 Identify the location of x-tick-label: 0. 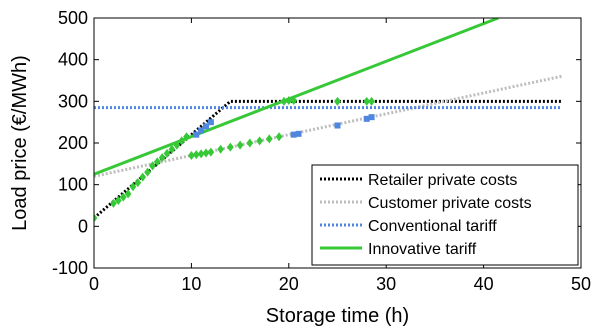
(94, 284).